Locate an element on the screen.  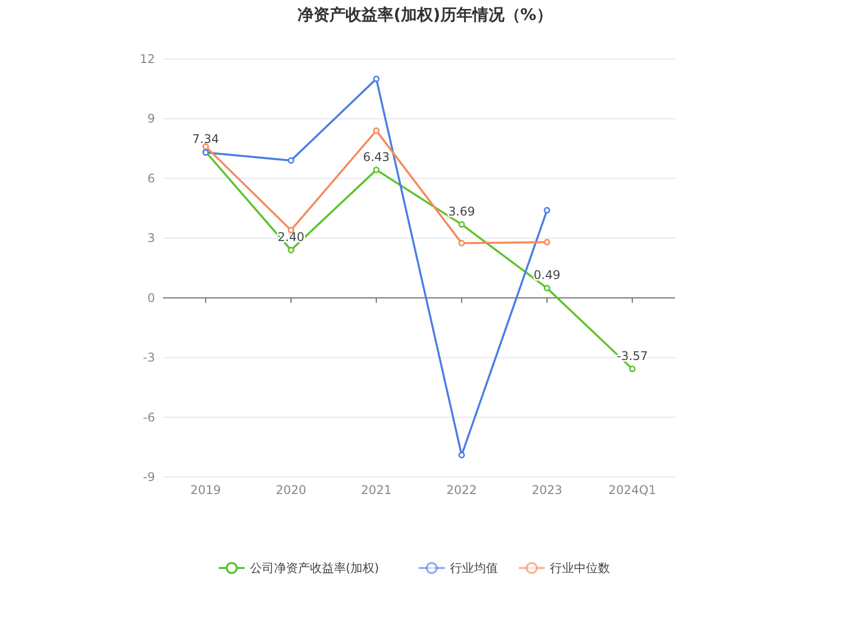
y-tick-label: -6 is located at coordinates (149, 417).